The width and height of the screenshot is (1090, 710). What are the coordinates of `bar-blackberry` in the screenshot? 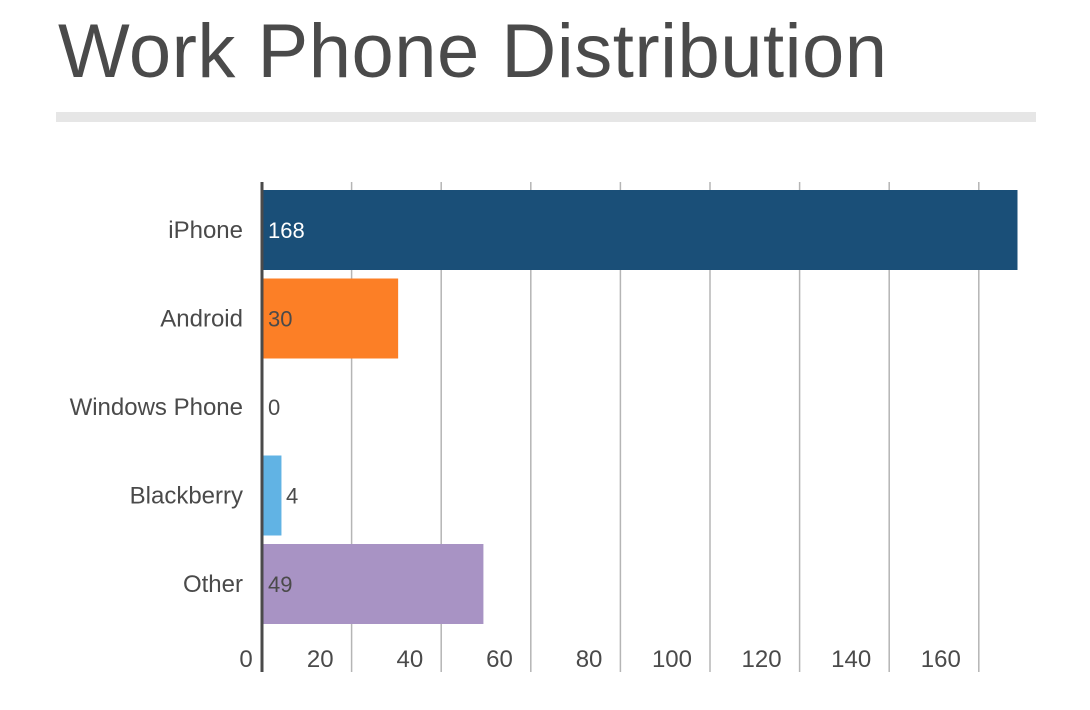 It's located at (272, 495).